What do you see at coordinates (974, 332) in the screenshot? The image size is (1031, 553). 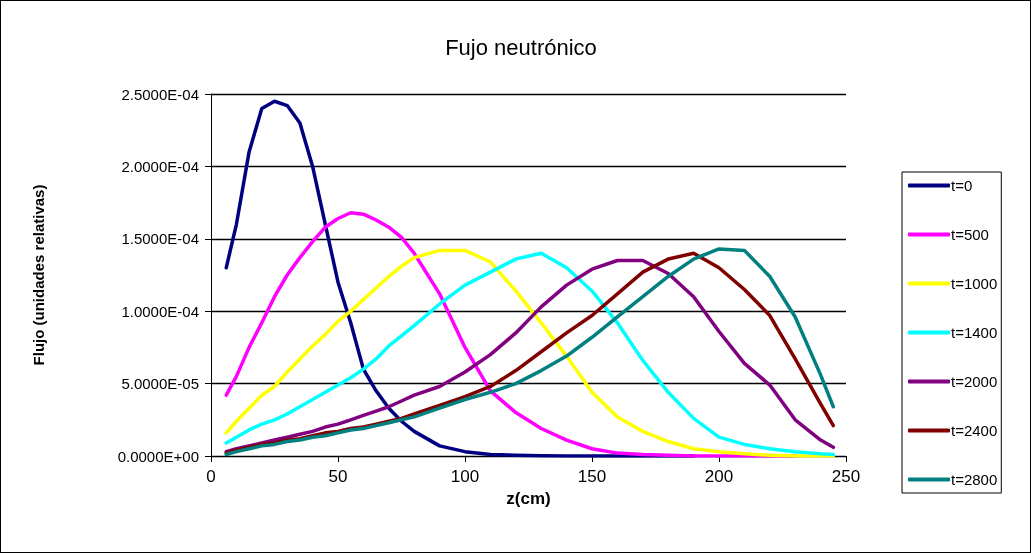 I see `legend-label: t=1400` at bounding box center [974, 332].